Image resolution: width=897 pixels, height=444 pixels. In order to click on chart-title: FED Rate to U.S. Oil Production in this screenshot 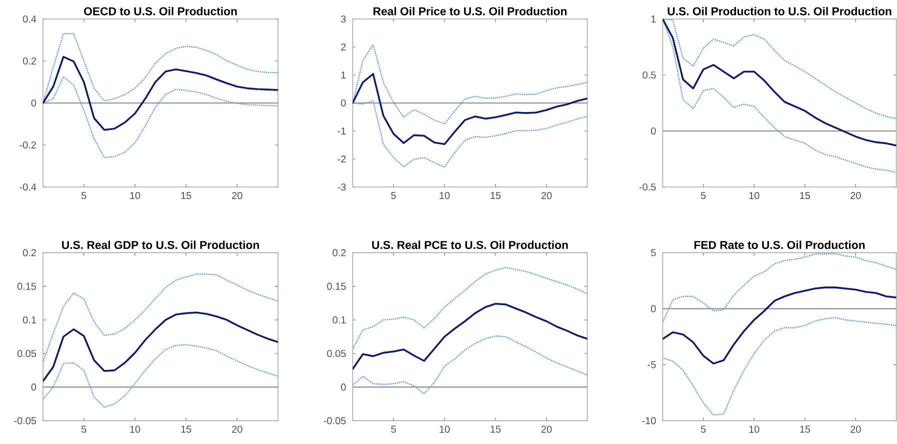, I will do `click(779, 245)`.